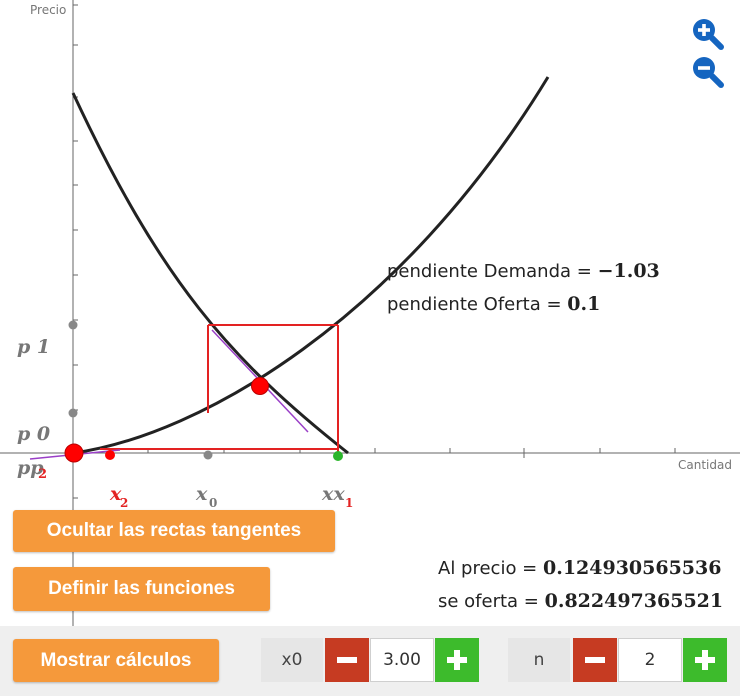 This screenshot has height=696, width=740. What do you see at coordinates (491, 601) in the screenshot?
I see `supply-result-label: se oferta =` at bounding box center [491, 601].